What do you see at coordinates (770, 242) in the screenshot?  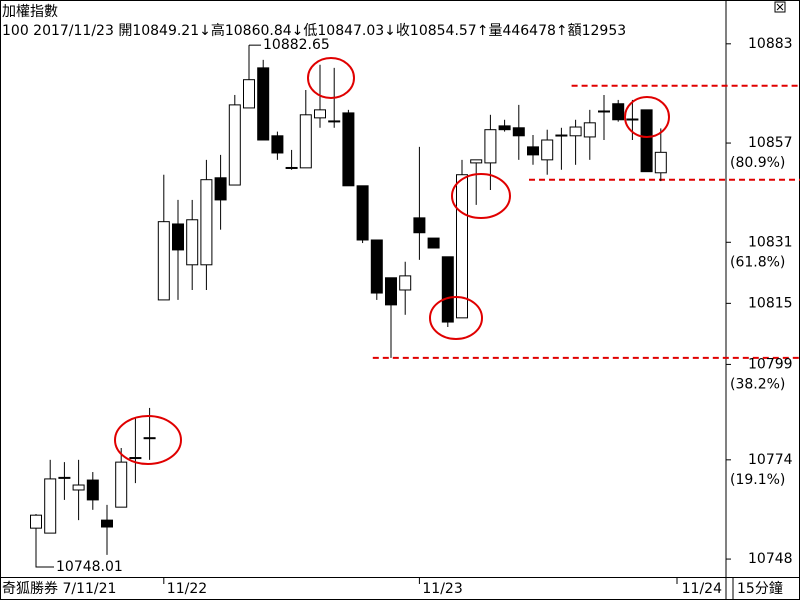 I see `y-tick-label: 10831` at bounding box center [770, 242].